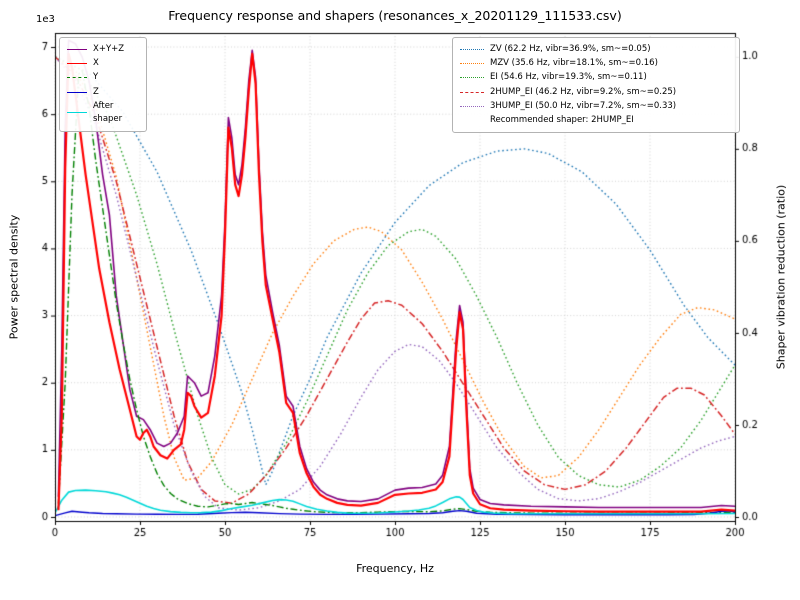 The height and width of the screenshot is (600, 800). I want to click on legend-label: Z, so click(96, 91).